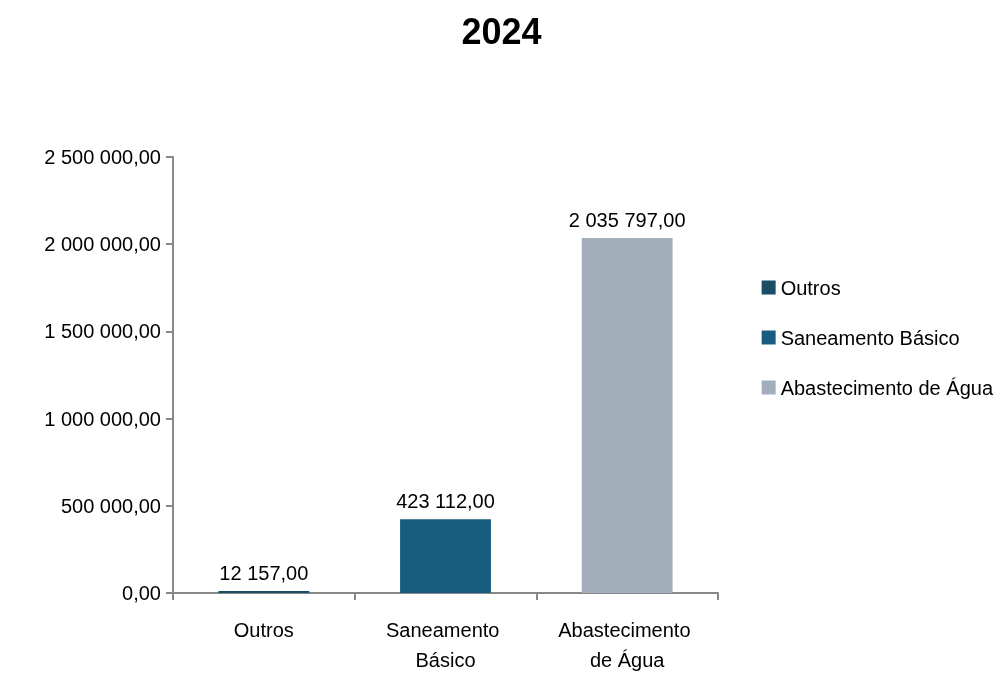 The width and height of the screenshot is (1003, 675). I want to click on legend-label: Outros, so click(810, 287).